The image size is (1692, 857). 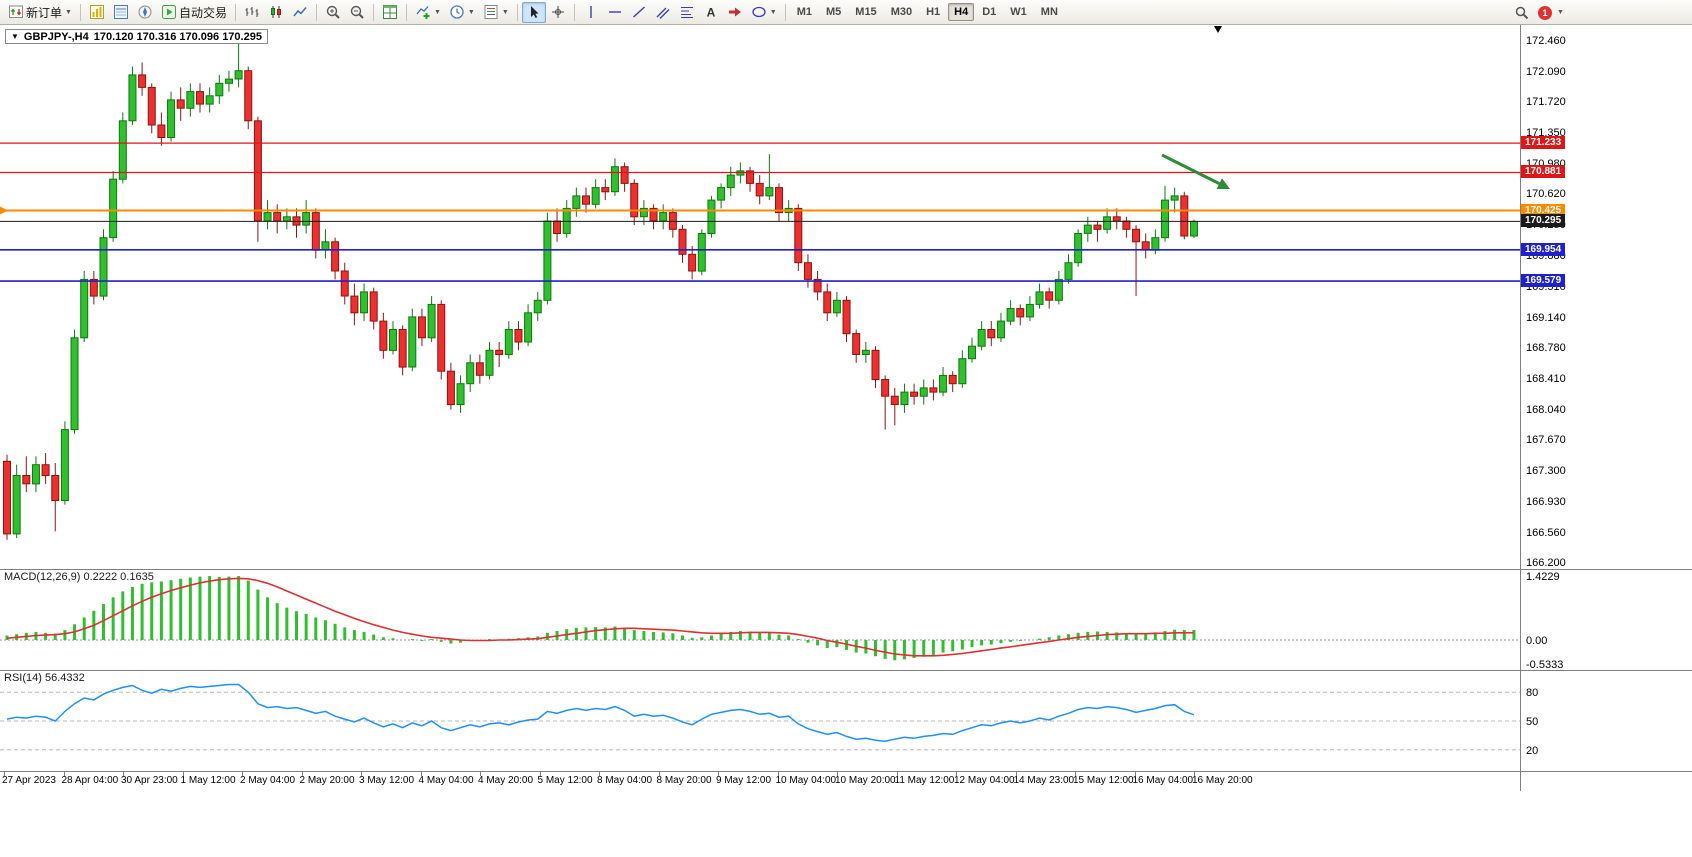 What do you see at coordinates (846, 12) in the screenshot?
I see `main-toolbar: 新订单 ▼ 自动交易 ▼ ▼ ▼ A ▼ M1 M5 M15 M30 H1 H4 D1 W1 MN 1 ▼` at bounding box center [846, 12].